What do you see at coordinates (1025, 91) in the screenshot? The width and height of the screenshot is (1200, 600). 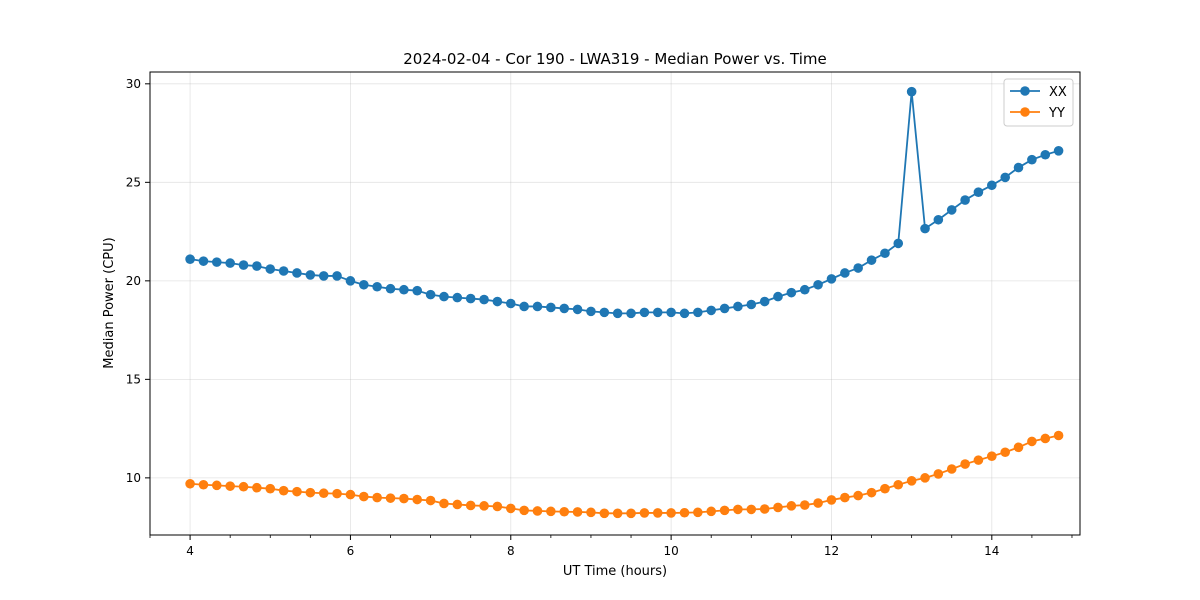 I see `legend-xx-marker` at bounding box center [1025, 91].